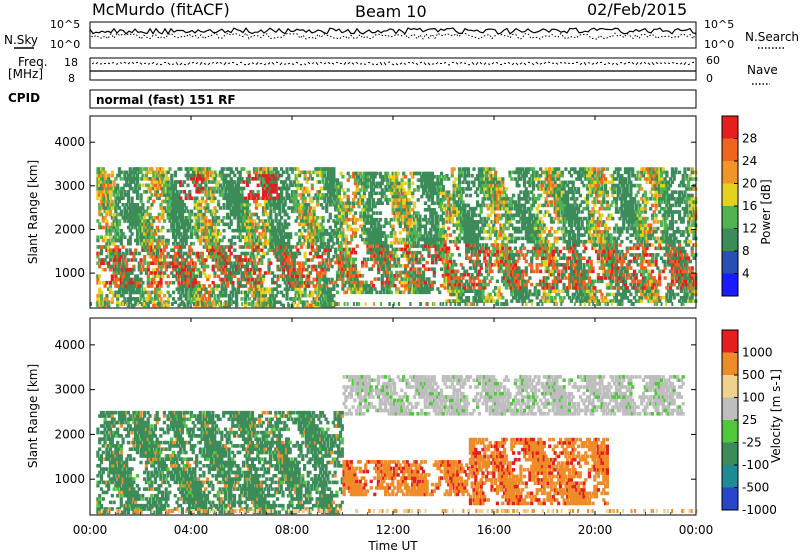 The image size is (800, 554). What do you see at coordinates (391, 11) in the screenshot?
I see `beam-title: Beam 10` at bounding box center [391, 11].